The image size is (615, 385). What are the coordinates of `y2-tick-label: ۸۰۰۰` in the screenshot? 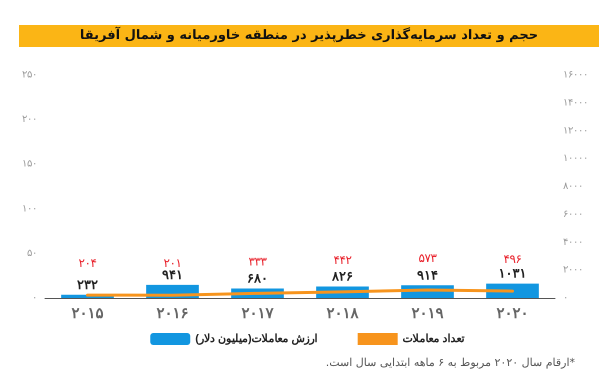 It's located at (573, 186).